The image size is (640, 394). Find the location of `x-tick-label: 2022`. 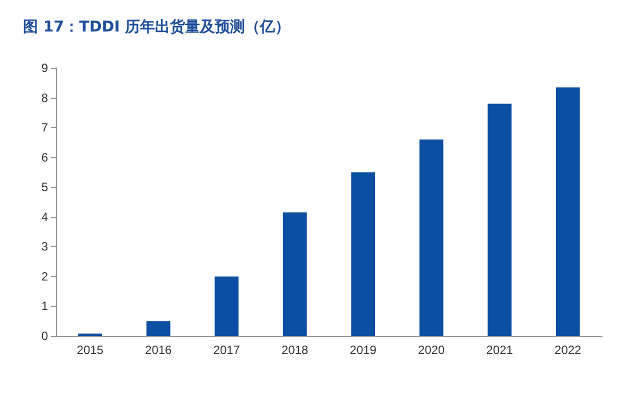

x-tick-label: 2022 is located at coordinates (568, 350).